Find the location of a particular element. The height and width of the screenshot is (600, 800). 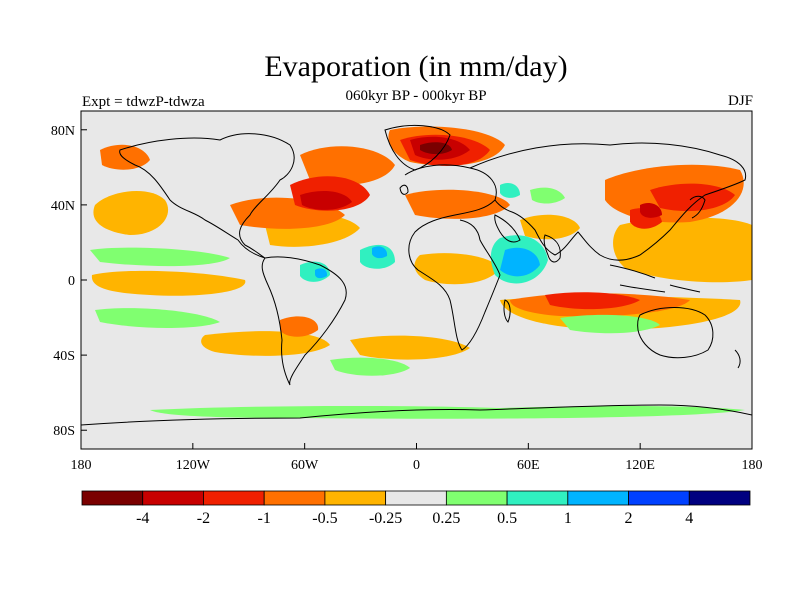

colorbar-label: 4 is located at coordinates (689, 518).